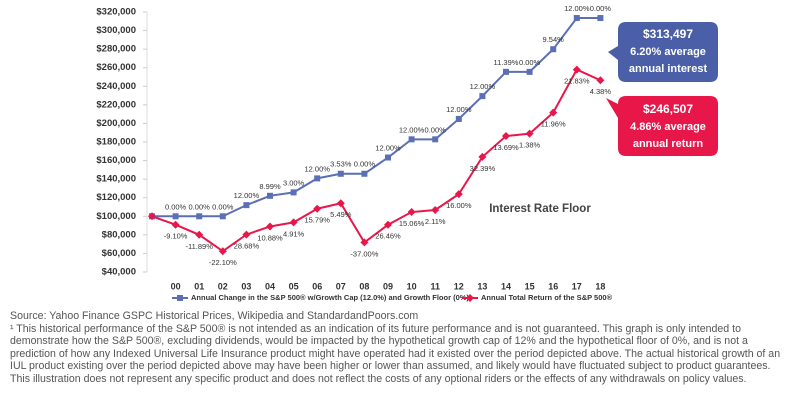 This screenshot has height=414, width=800. What do you see at coordinates (119, 234) in the screenshot?
I see `y-tick-label: $80,000` at bounding box center [119, 234].